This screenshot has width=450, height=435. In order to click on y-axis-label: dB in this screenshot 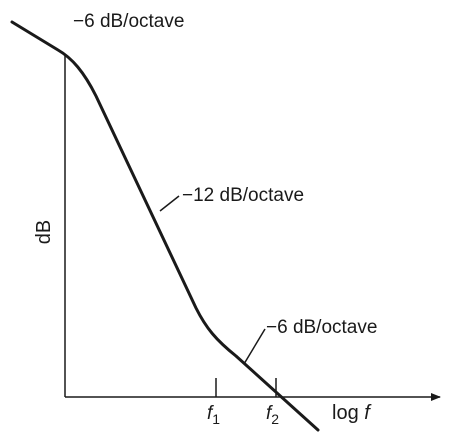, I will do `click(44, 232)`.